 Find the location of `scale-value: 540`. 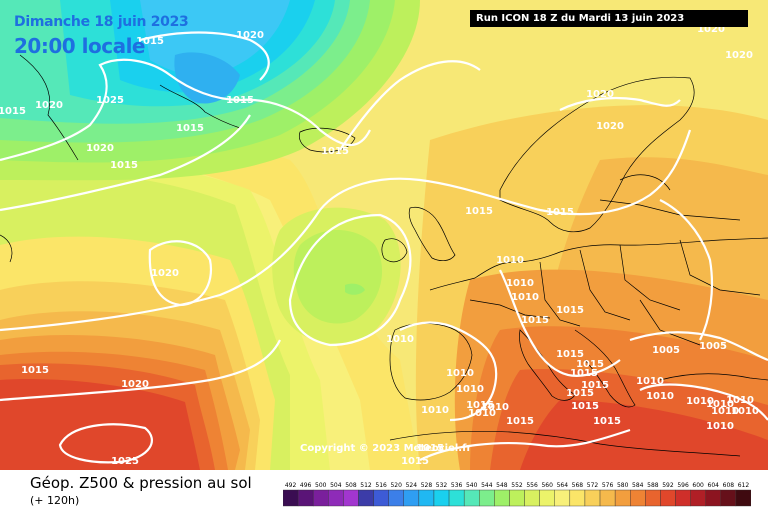

scale-value: 540 is located at coordinates (472, 485).